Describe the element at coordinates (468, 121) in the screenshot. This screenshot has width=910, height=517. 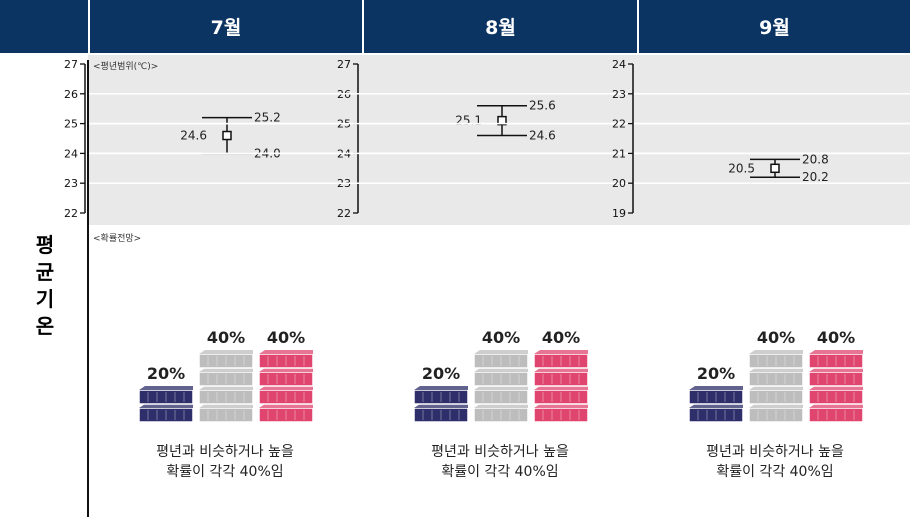
I see `range-mid-label: 25.1` at that location.